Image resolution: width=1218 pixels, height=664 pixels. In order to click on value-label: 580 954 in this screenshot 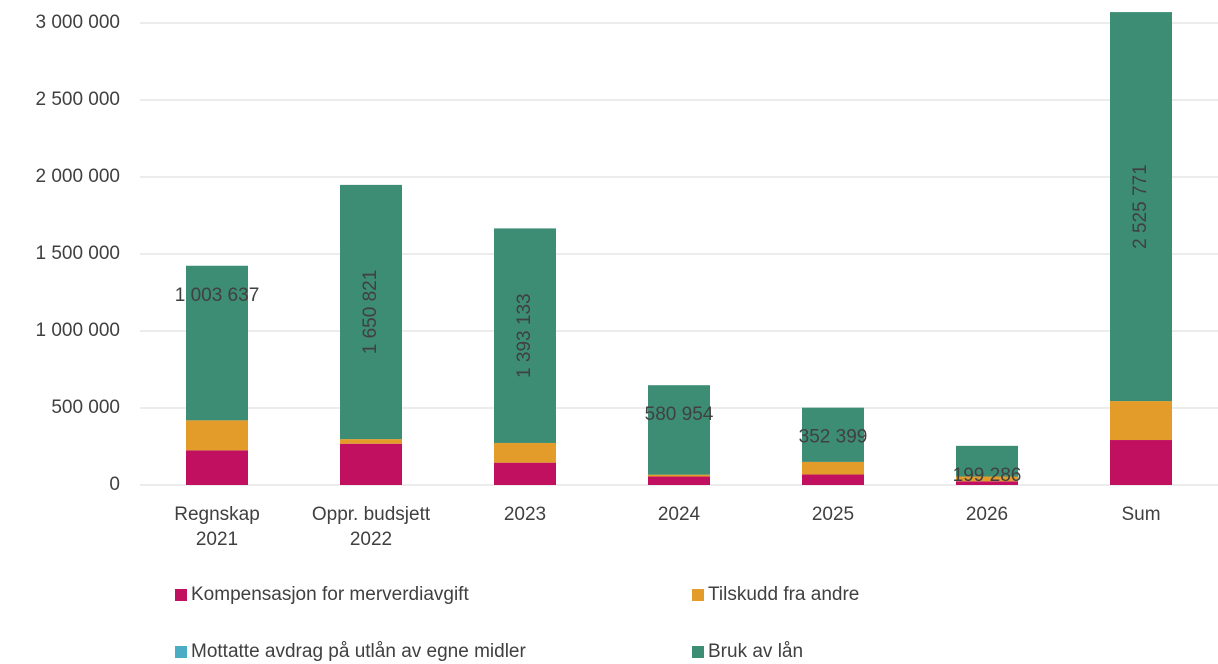, I will do `click(679, 414)`.